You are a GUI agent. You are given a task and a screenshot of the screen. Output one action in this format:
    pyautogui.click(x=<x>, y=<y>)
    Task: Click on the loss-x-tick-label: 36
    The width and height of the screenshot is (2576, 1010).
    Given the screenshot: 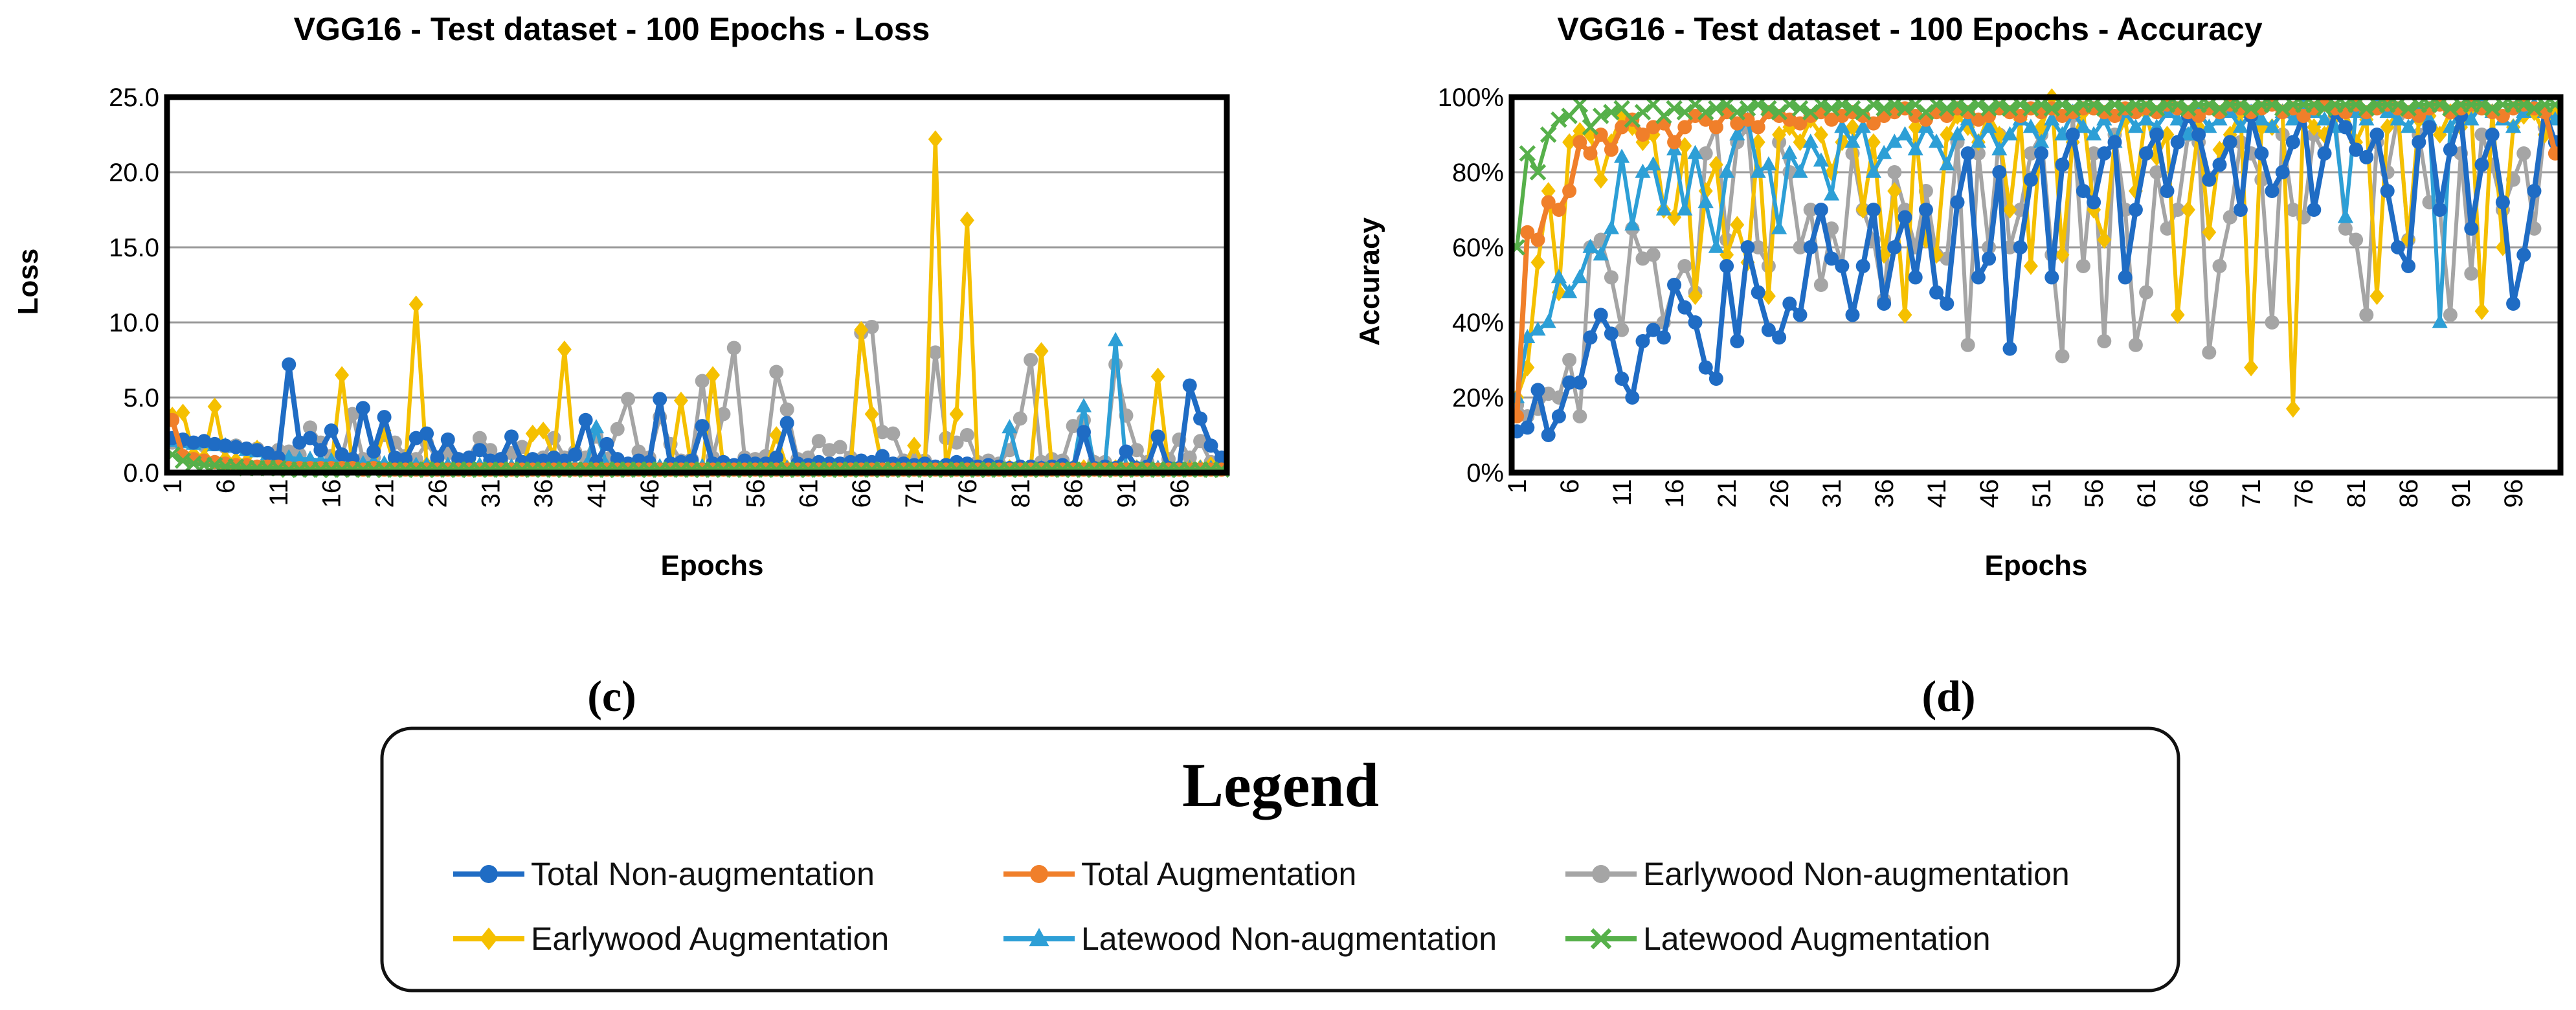 What is the action you would take?
    pyautogui.click(x=544, y=494)
    